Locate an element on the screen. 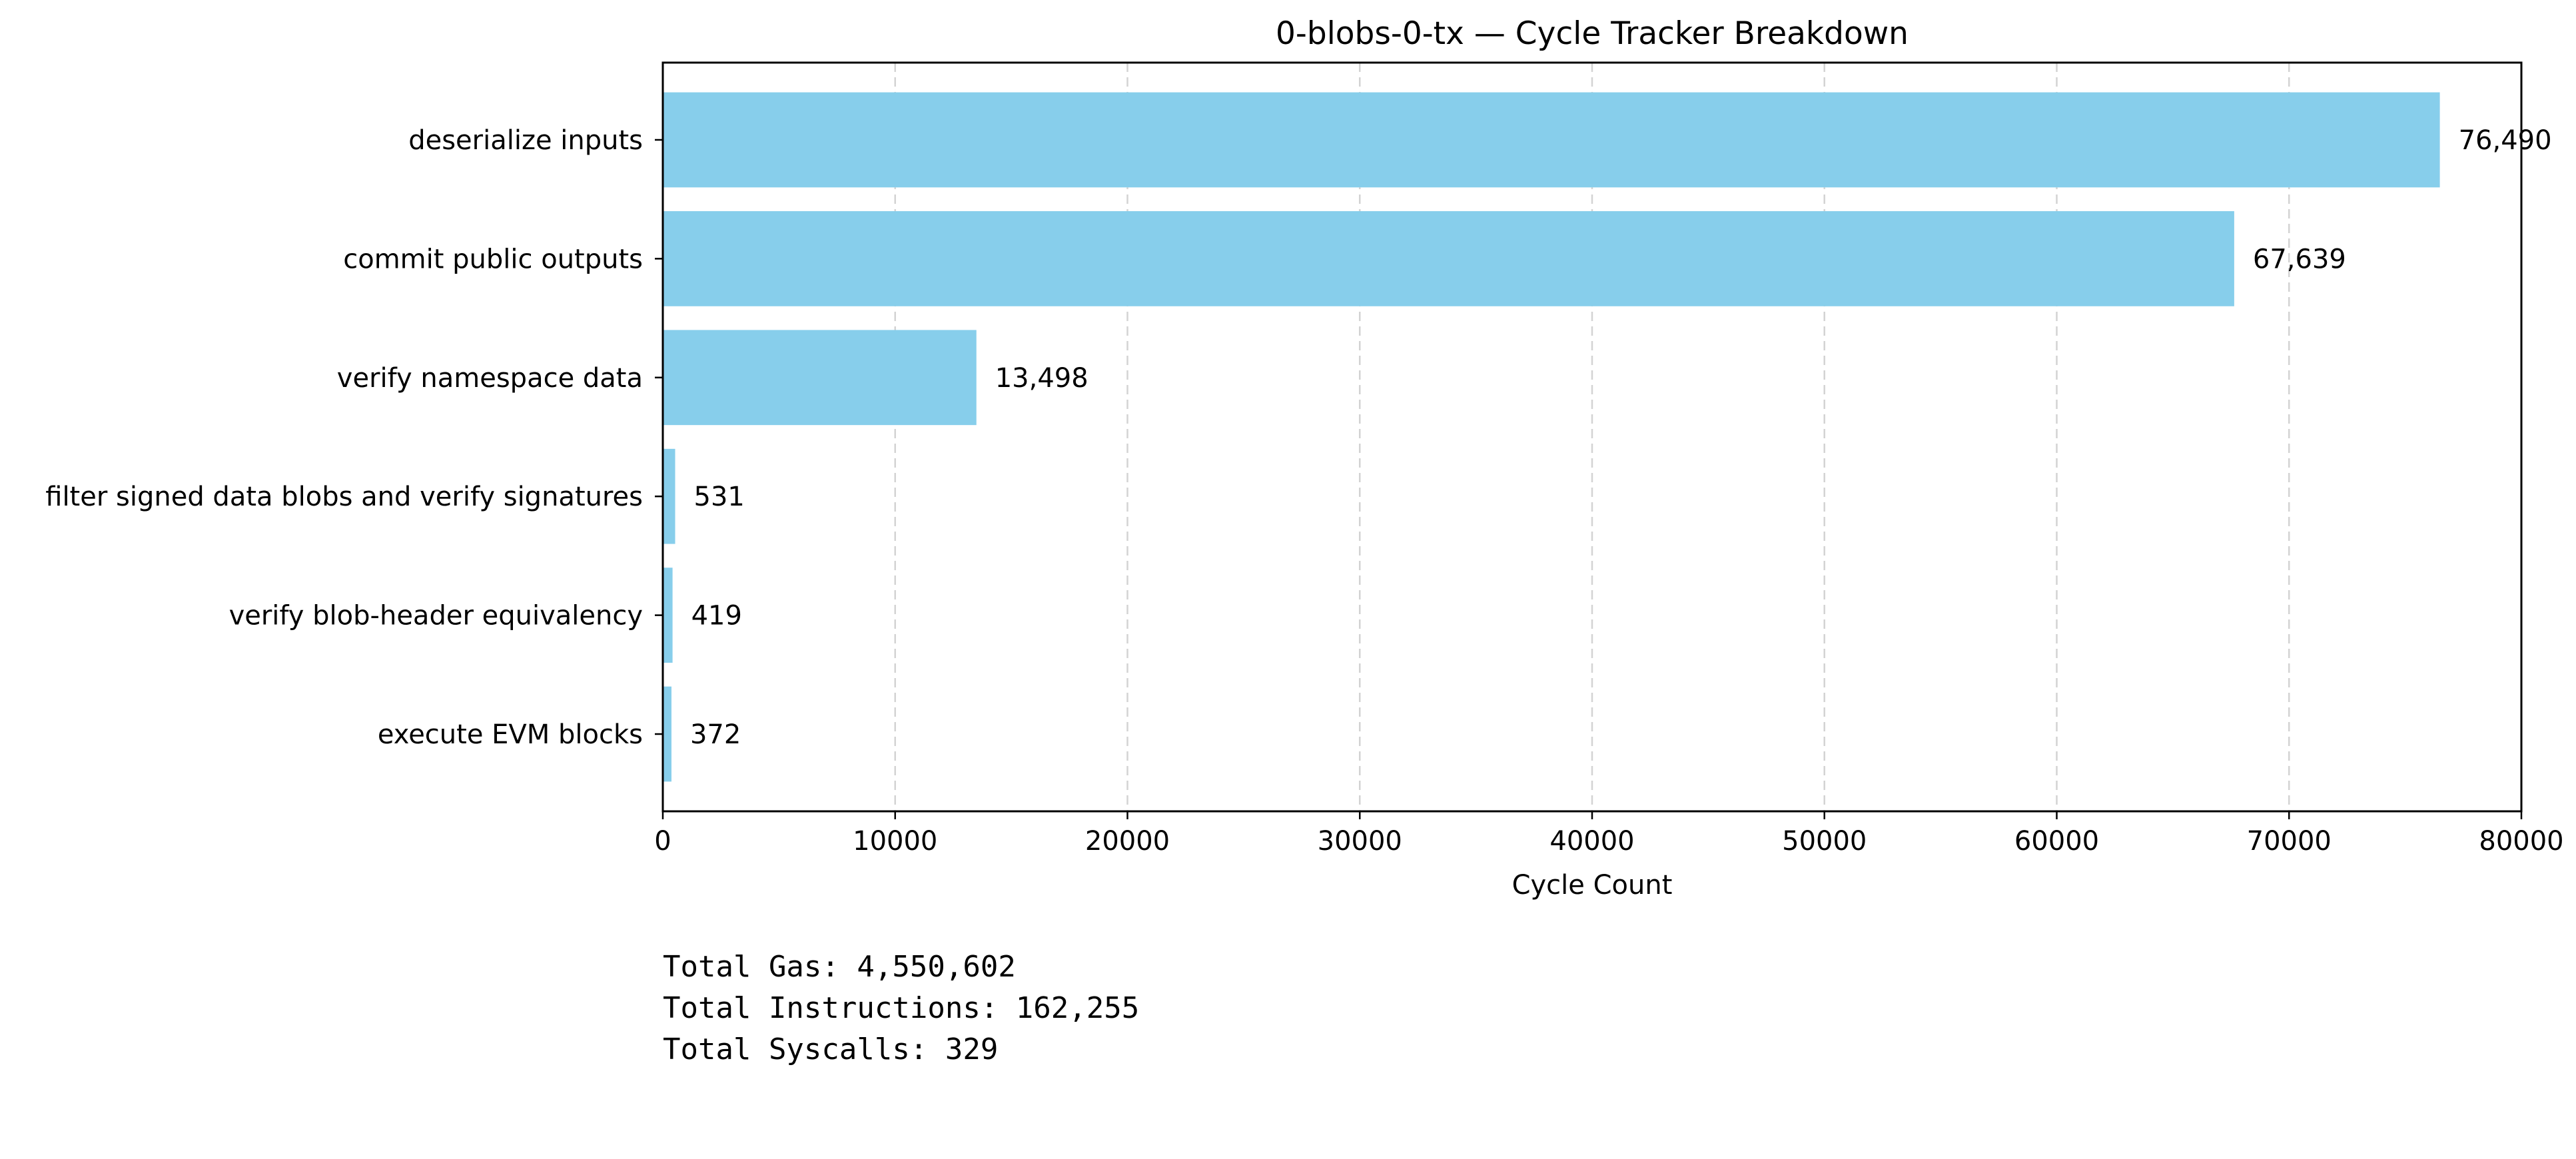 The image size is (2576, 1159). value-label: 372 is located at coordinates (716, 734).